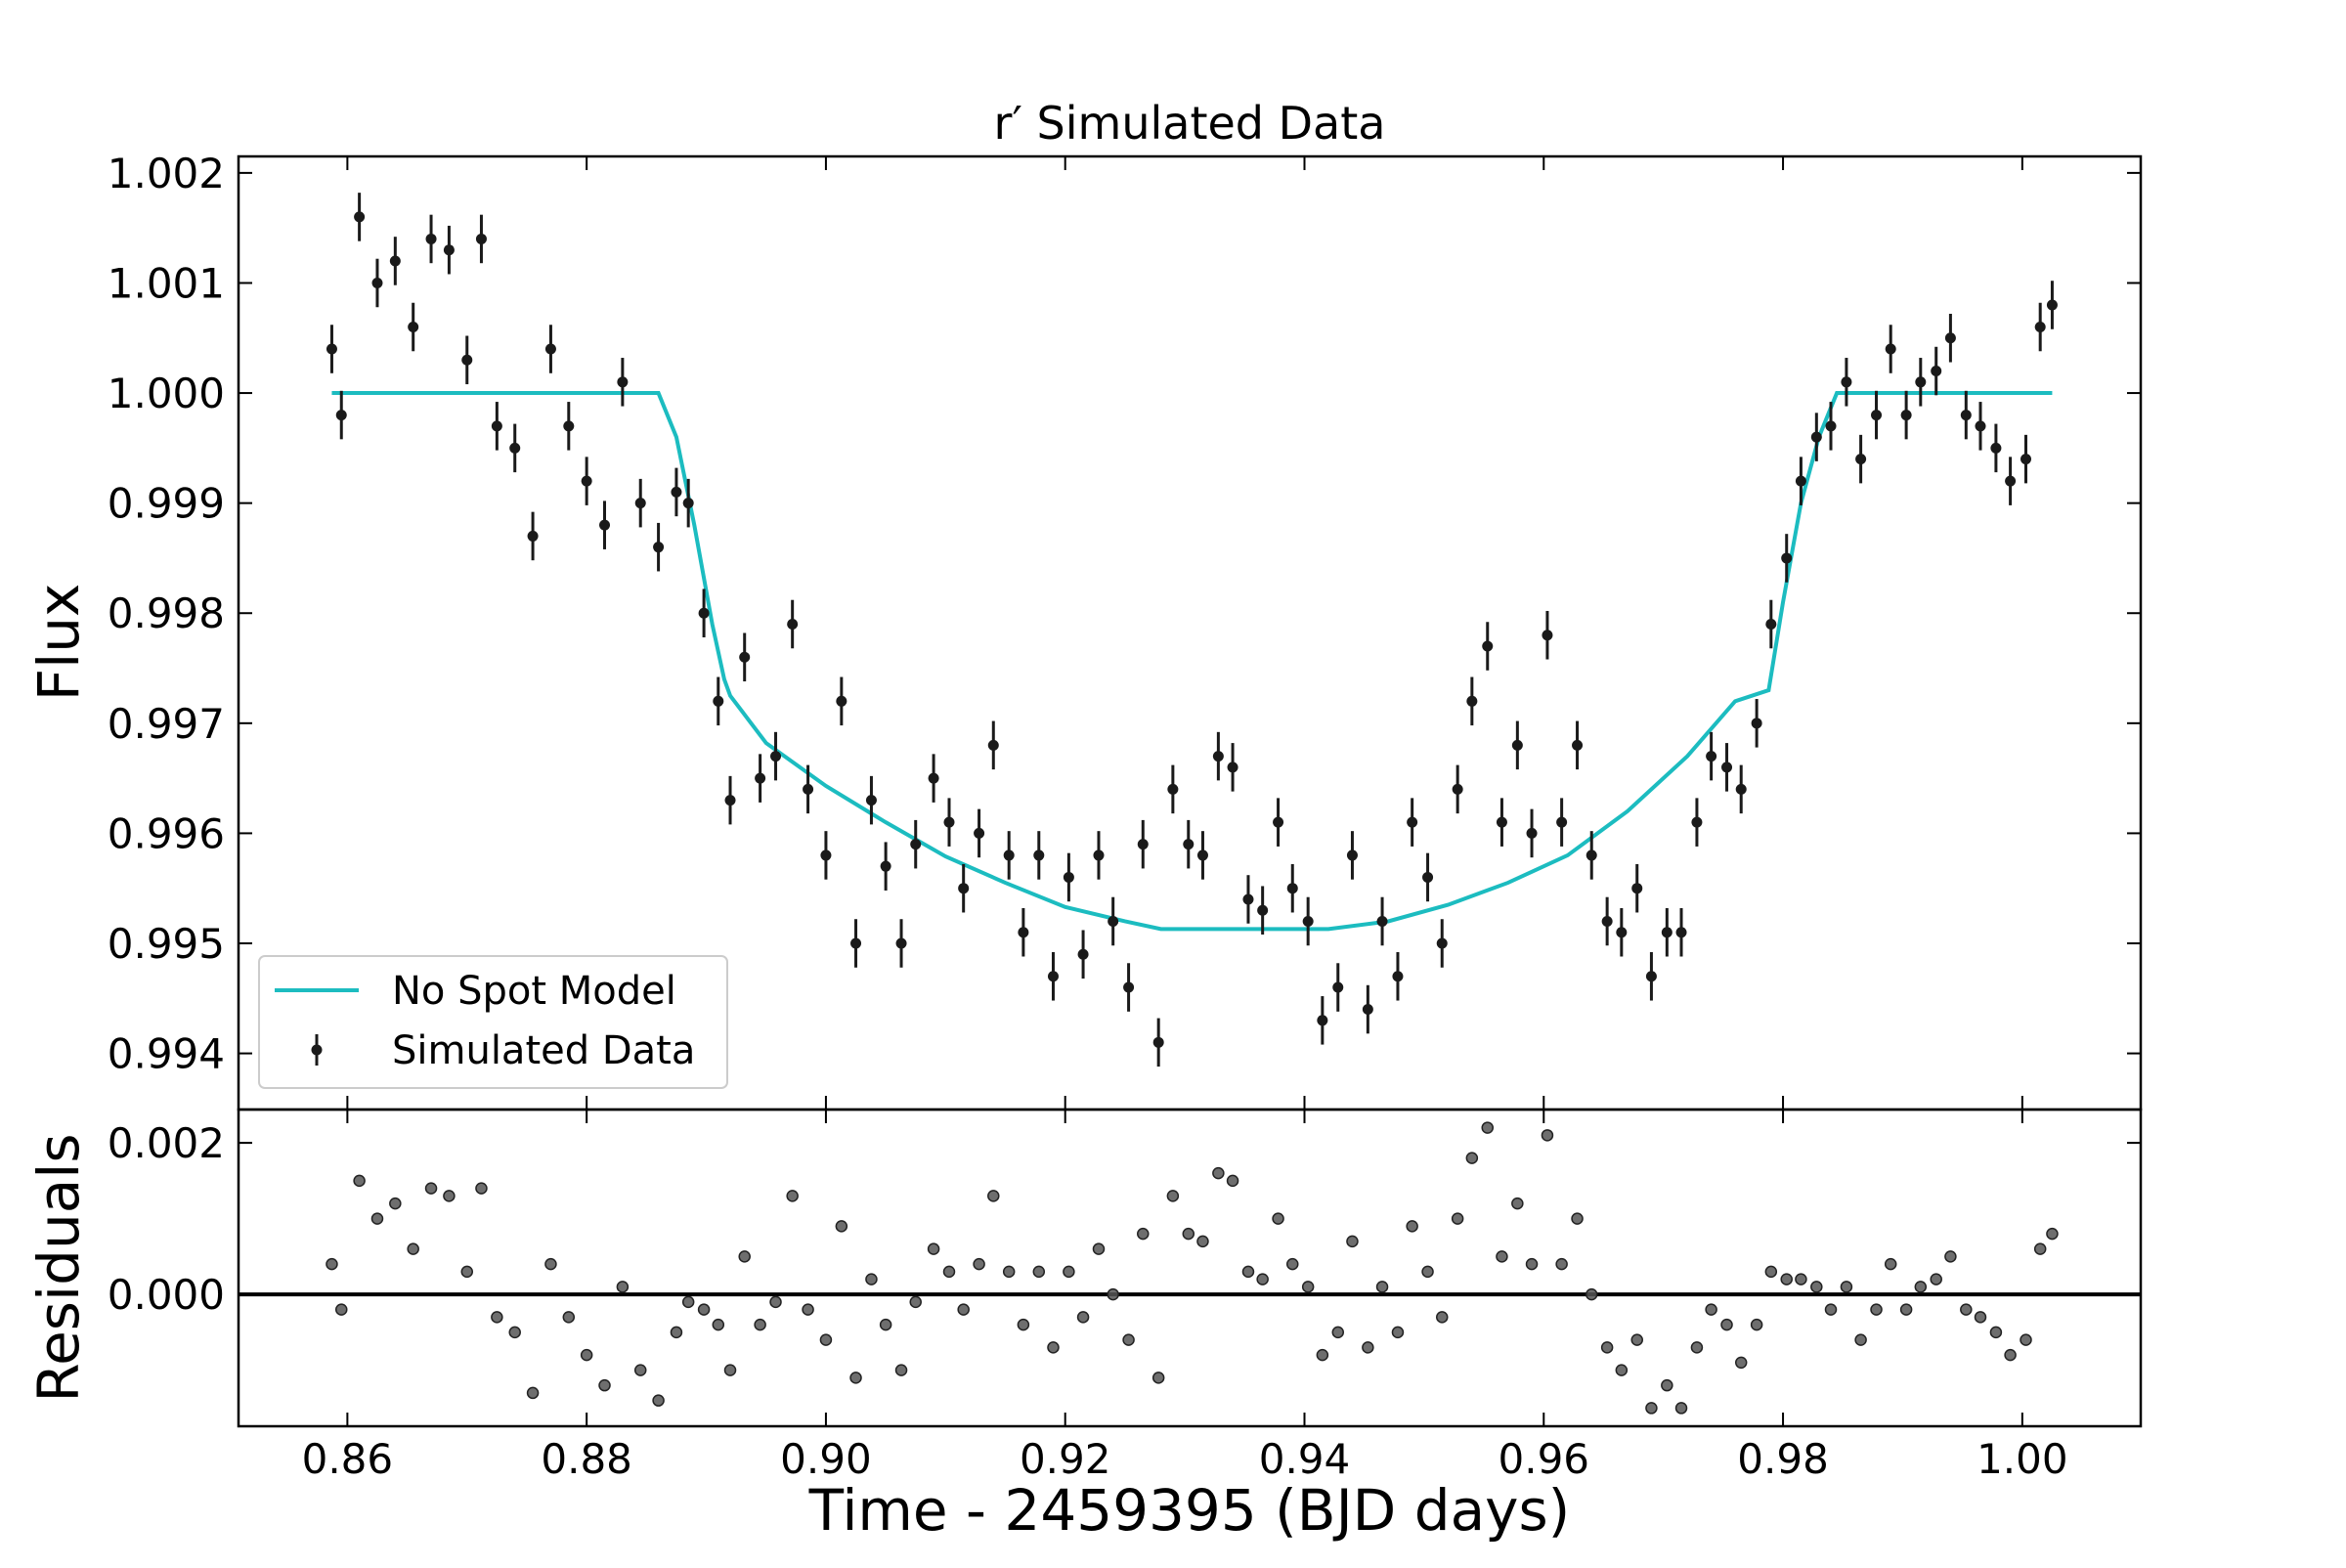 Image resolution: width=2346 pixels, height=1568 pixels. Describe the element at coordinates (544, 1050) in the screenshot. I see `legend-label: Simulated Data` at that location.